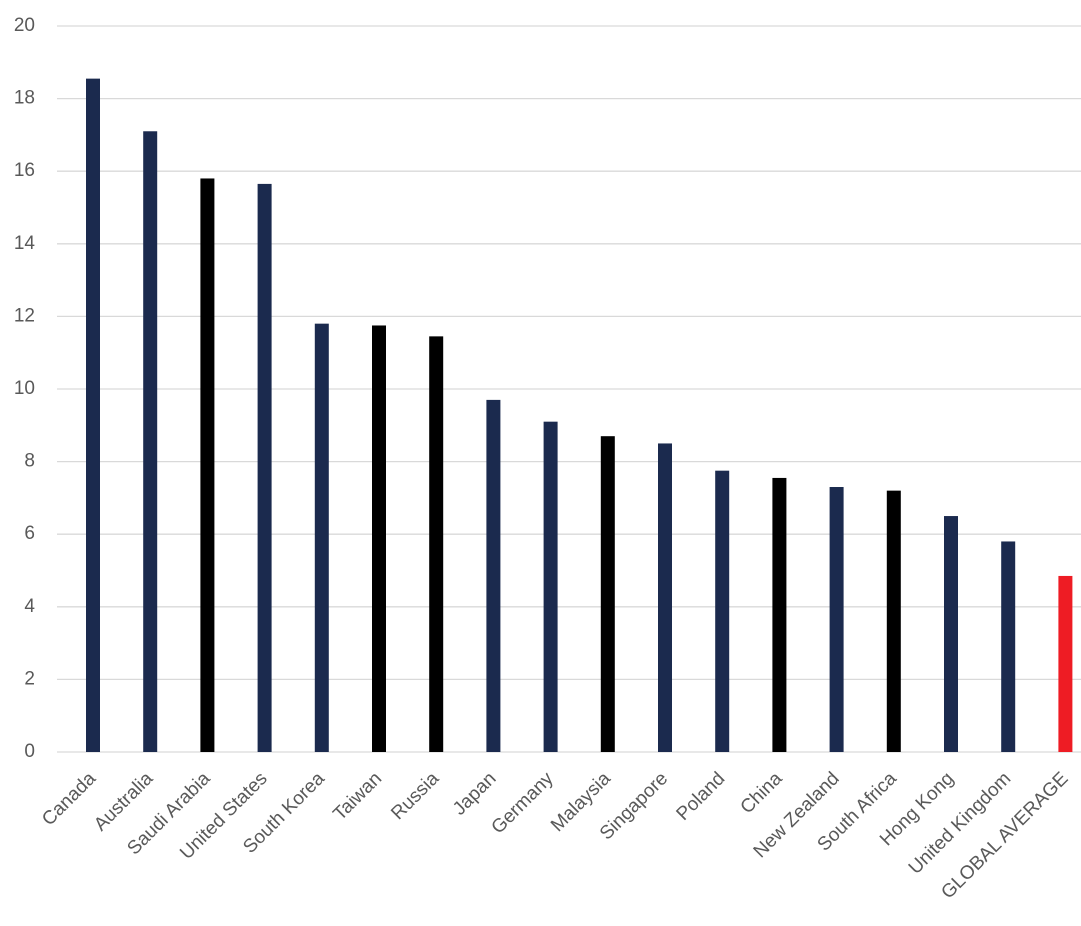 This screenshot has height=926, width=1081. I want to click on y-tick-label: 20, so click(24, 25).